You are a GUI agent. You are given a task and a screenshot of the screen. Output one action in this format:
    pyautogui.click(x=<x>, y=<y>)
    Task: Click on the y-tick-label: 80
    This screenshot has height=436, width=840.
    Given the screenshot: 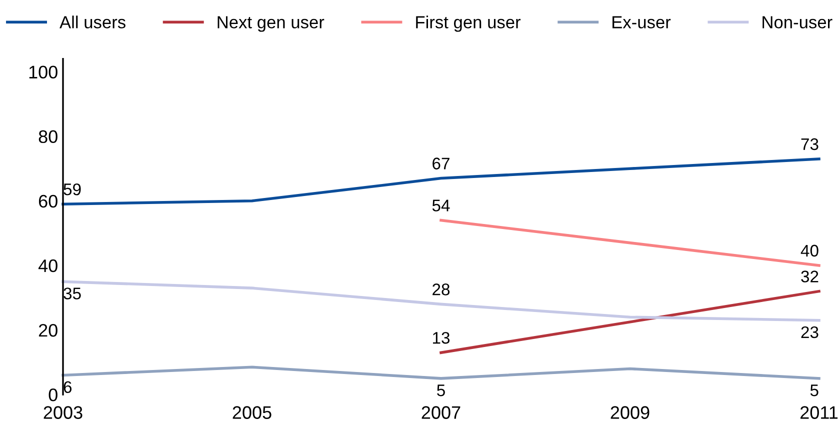 What is the action you would take?
    pyautogui.click(x=48, y=137)
    